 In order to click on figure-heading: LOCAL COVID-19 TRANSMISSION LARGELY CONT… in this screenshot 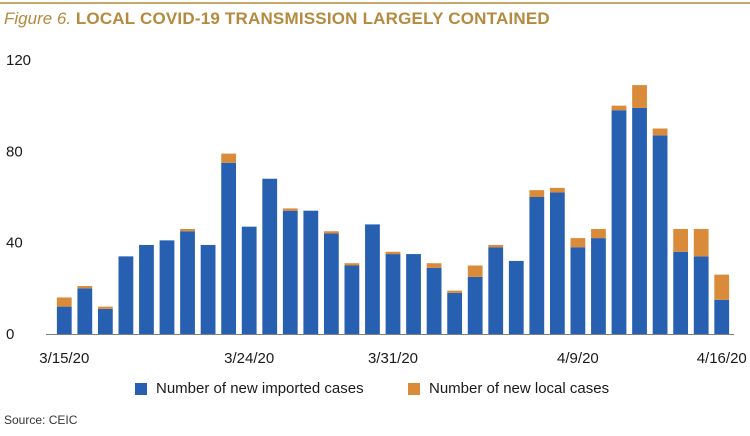, I will do `click(312, 18)`.